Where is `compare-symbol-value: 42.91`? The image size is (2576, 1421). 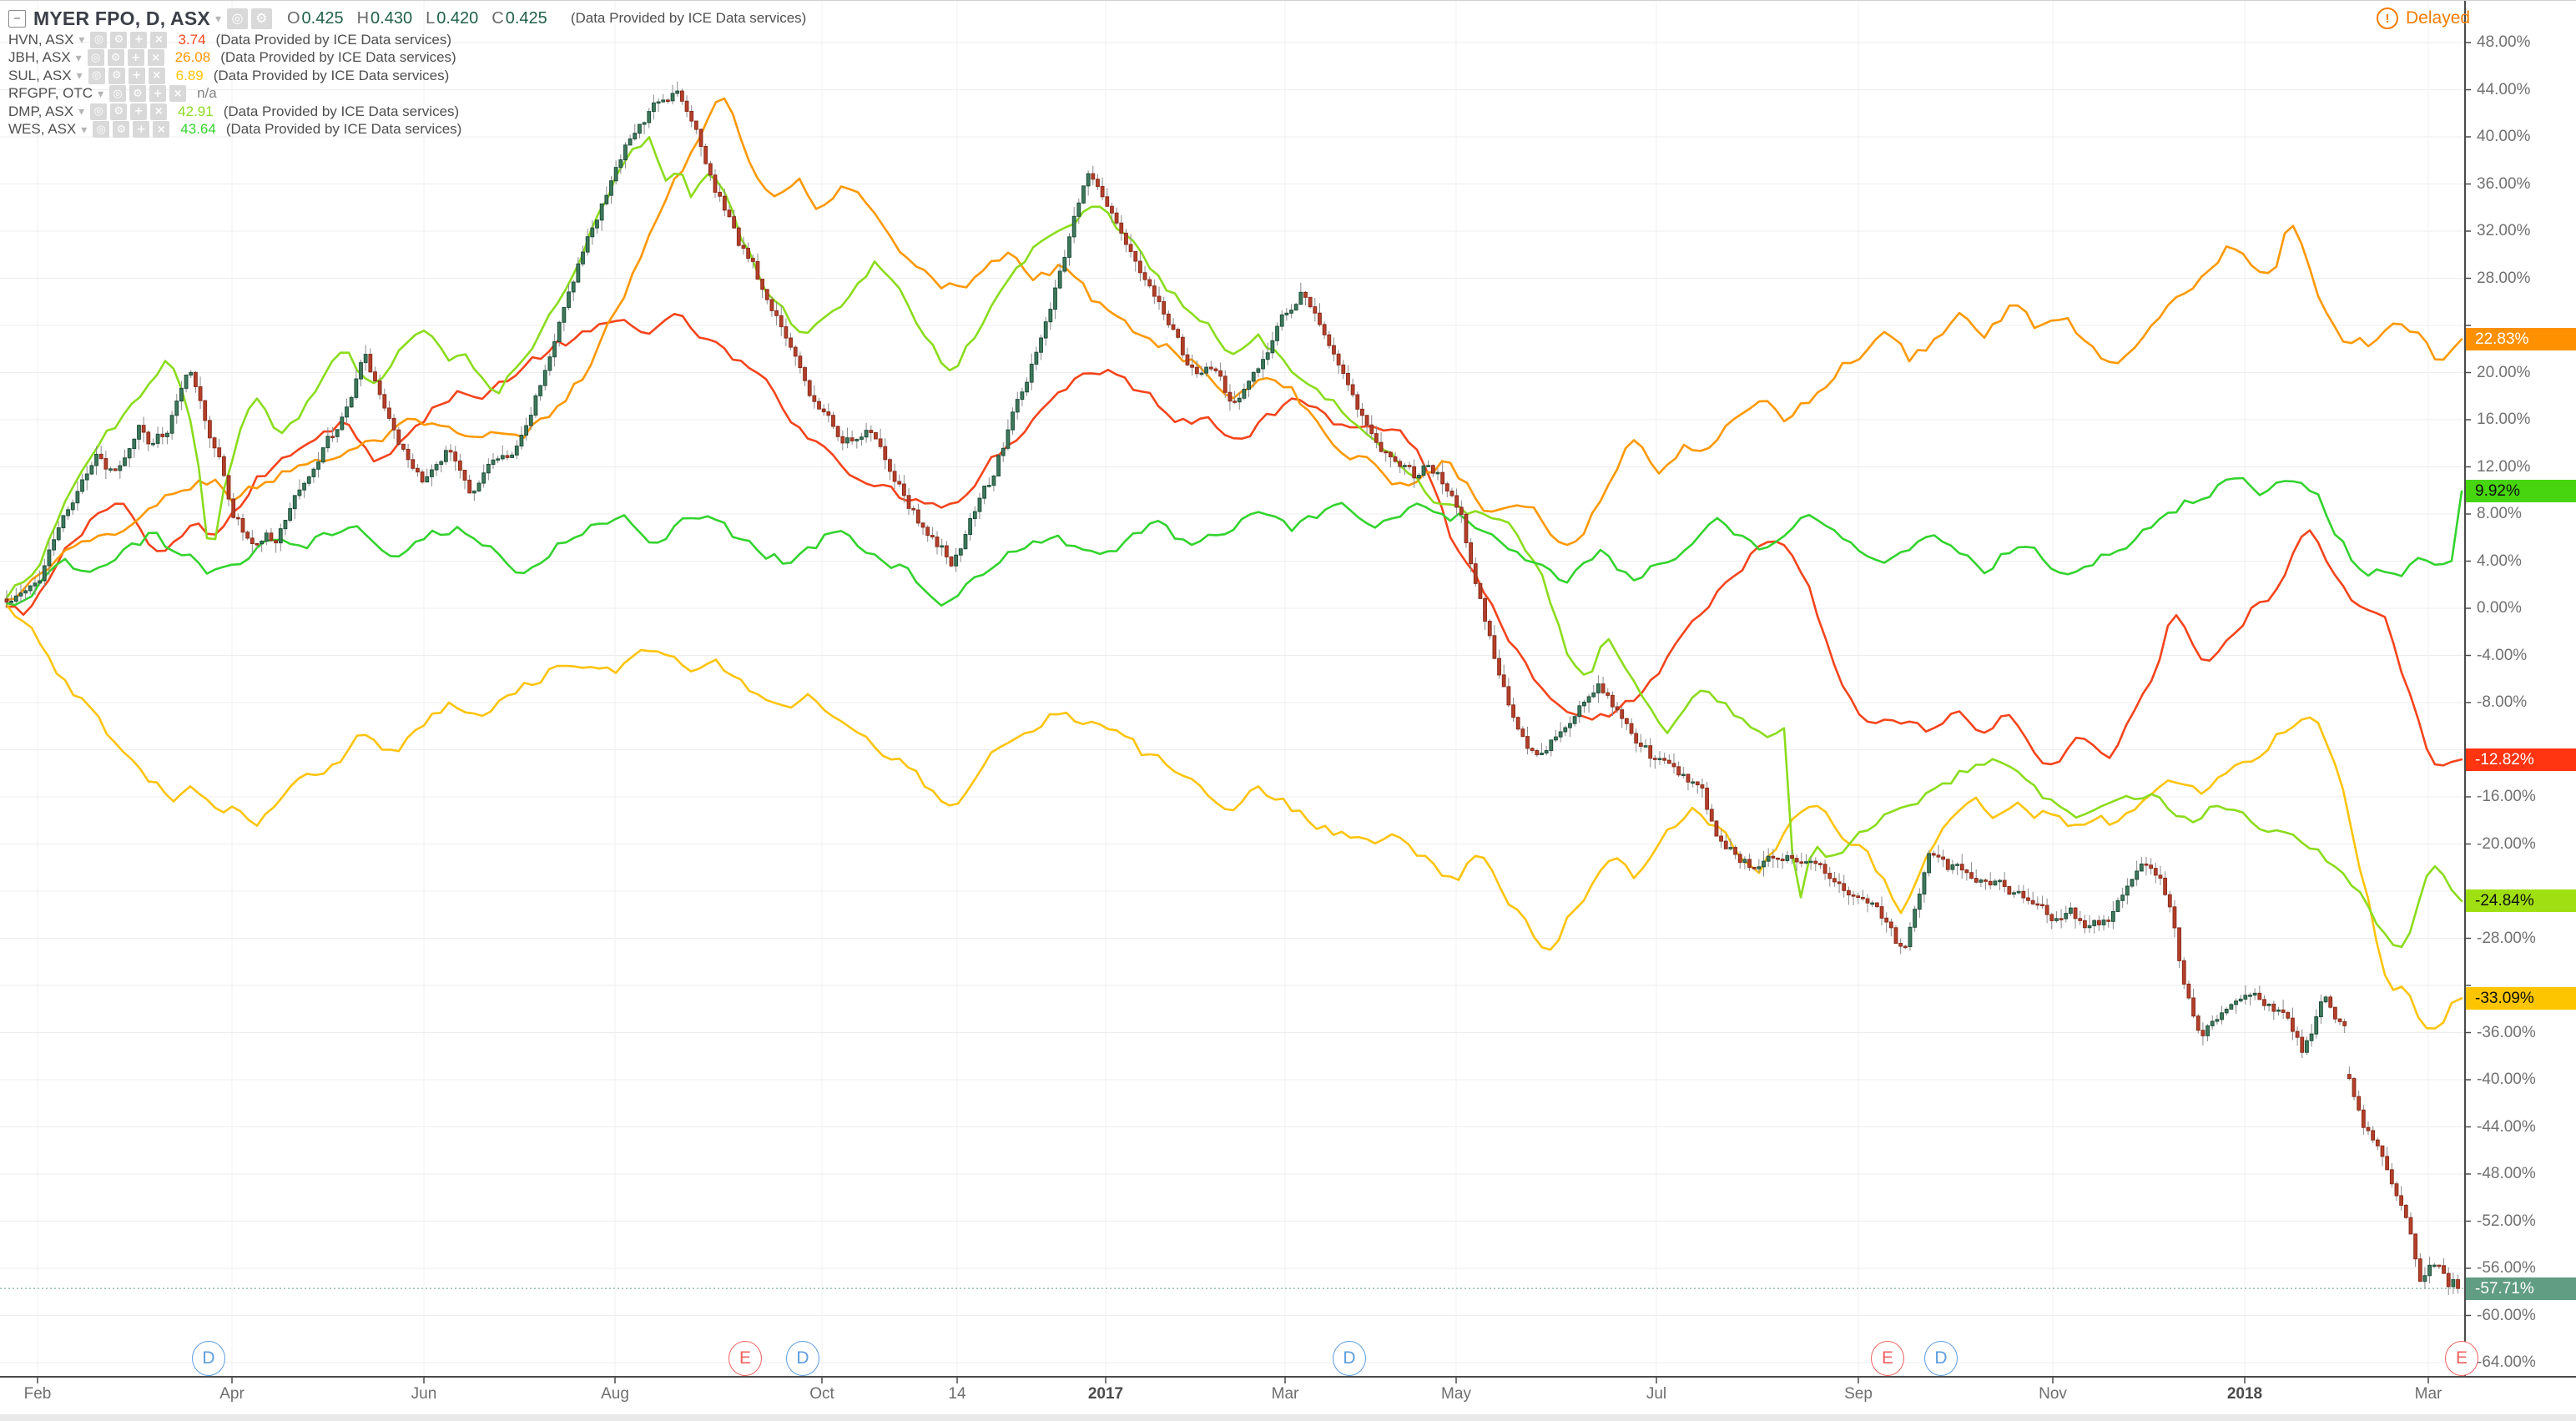
compare-symbol-value: 42.91 is located at coordinates (196, 111).